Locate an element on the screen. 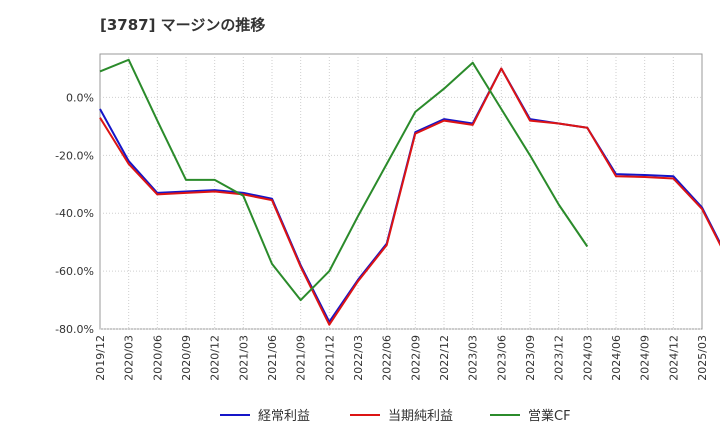  x-tick-label: 2024/09 is located at coordinates (645, 358).